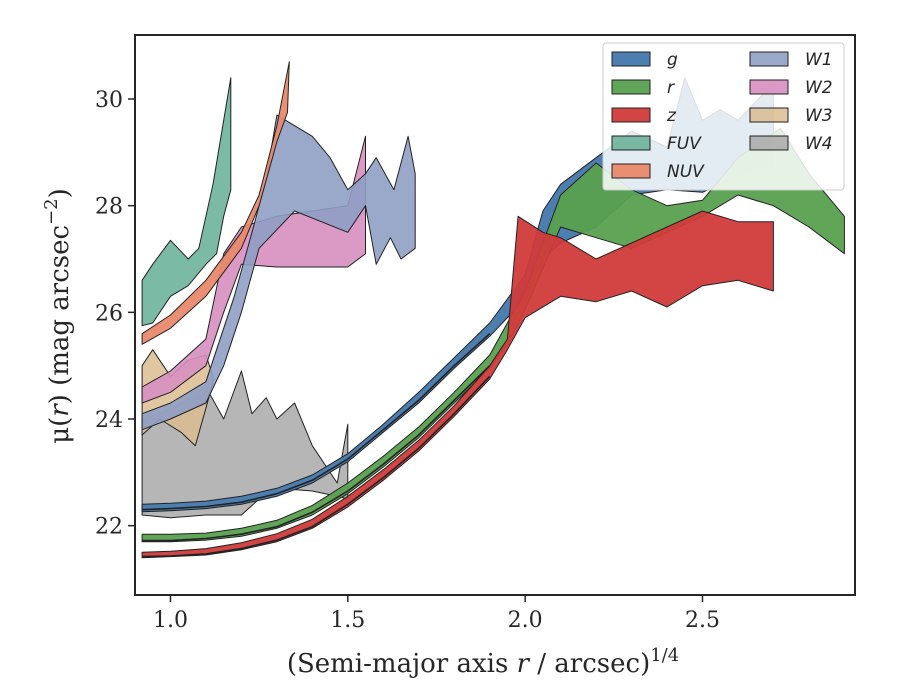 This screenshot has height=700, width=900. I want to click on y-tick-label: 26, so click(109, 313).